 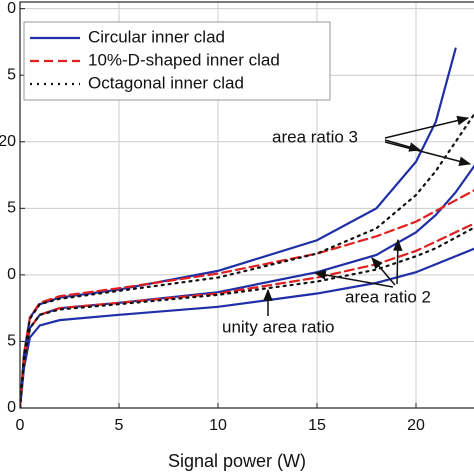 I want to click on legend-label: Octagonal inner clad, so click(x=166, y=82).